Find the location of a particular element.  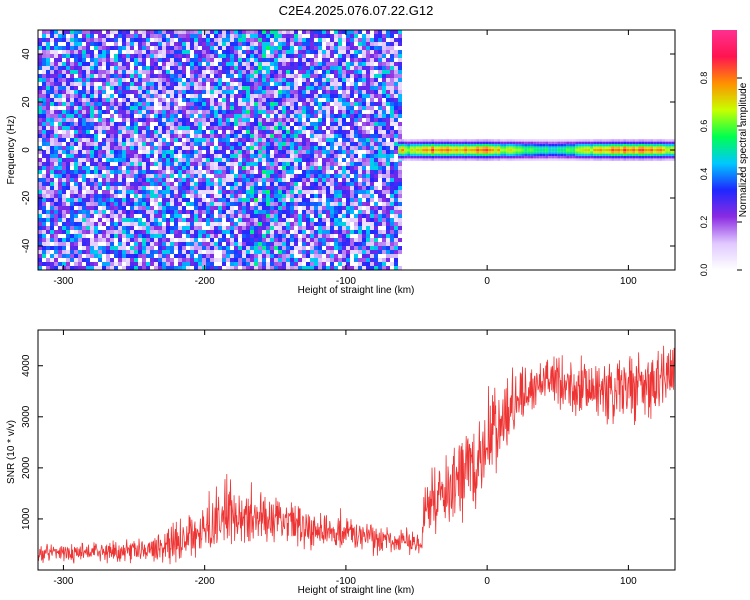

chart-title: C2E4.2025.076.07.22.G12 is located at coordinates (356, 10).